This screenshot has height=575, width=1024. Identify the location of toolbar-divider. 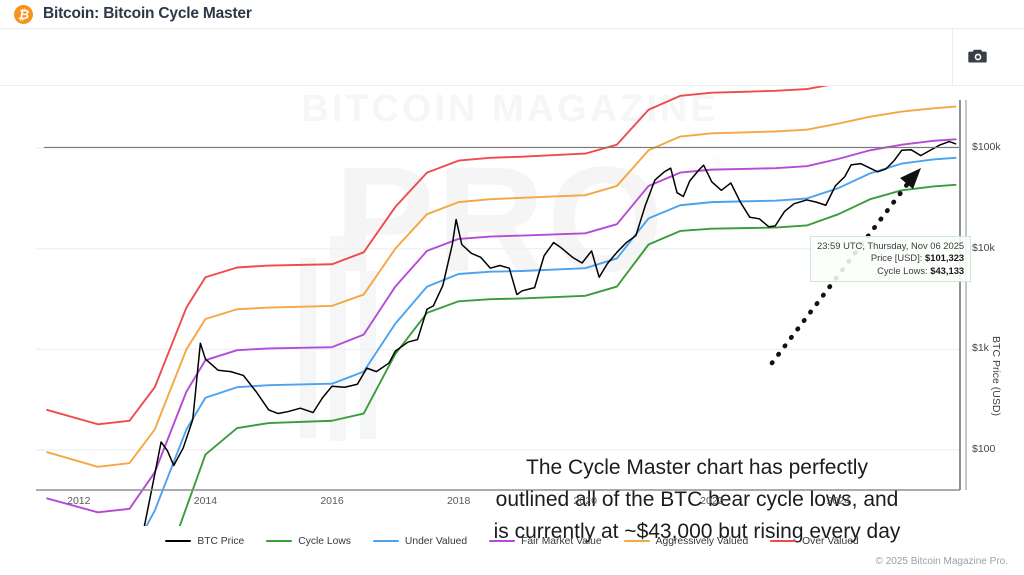
(952, 57).